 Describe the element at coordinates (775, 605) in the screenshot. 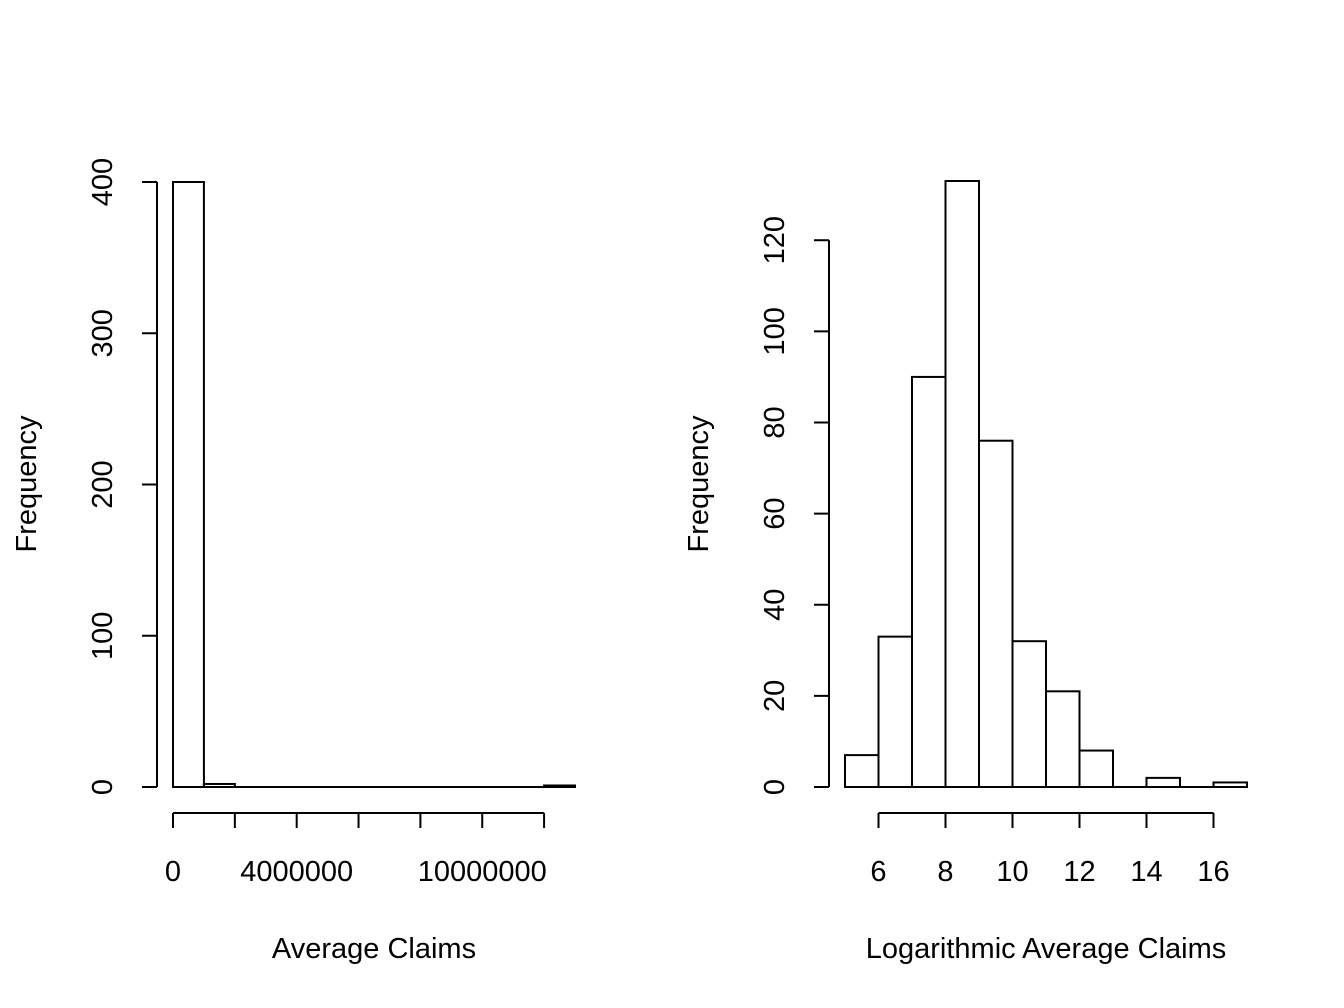

I see `y-tick-label: 40` at that location.